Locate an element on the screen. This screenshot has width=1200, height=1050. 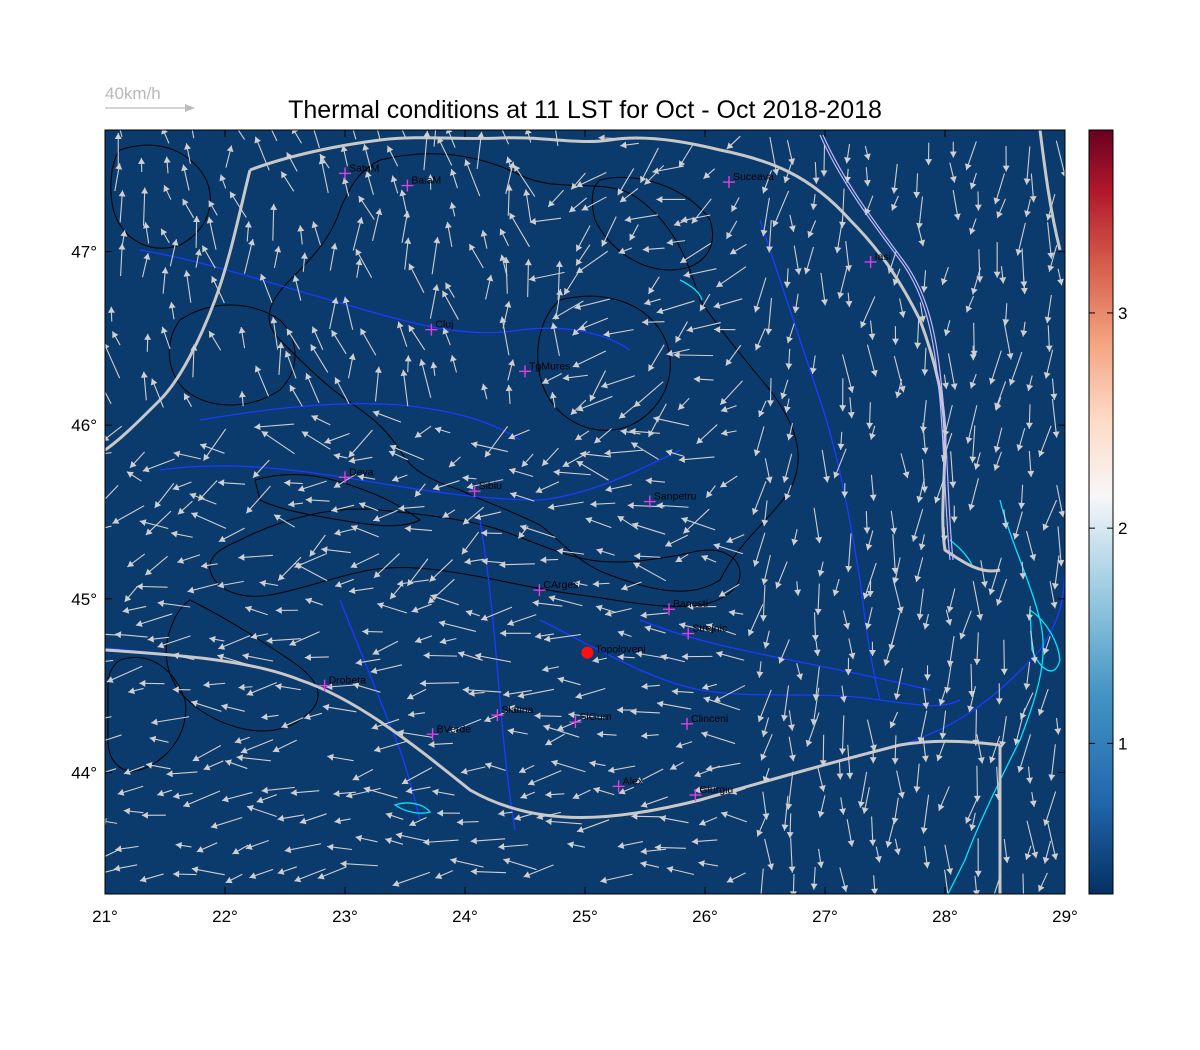
contour-northwest-hills is located at coordinates (160, 196).